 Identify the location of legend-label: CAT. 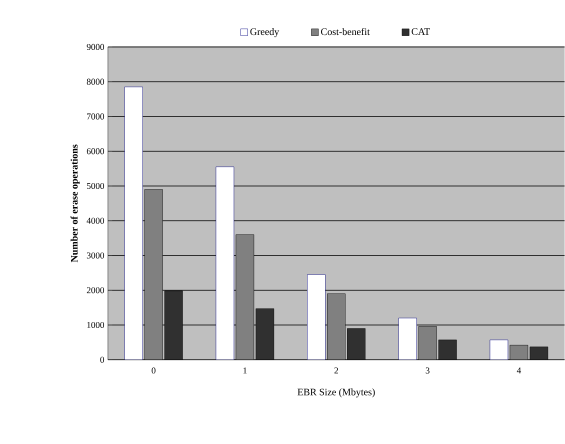
(421, 32).